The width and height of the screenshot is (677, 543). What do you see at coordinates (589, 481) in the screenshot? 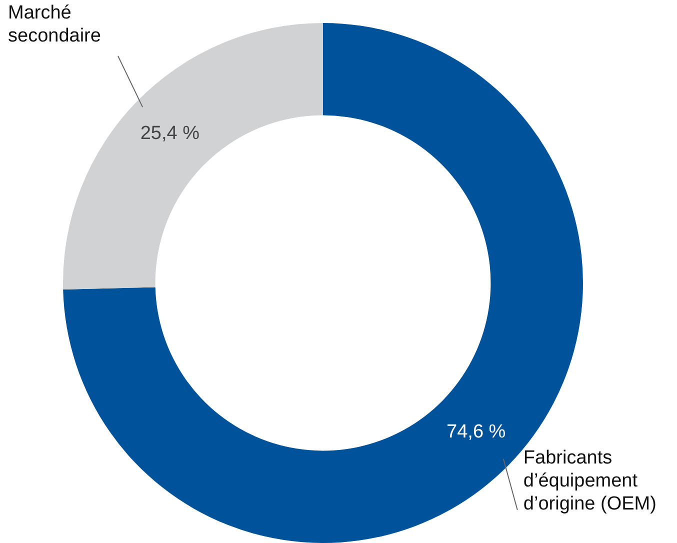
I see `slice-label: Fabricants d’équipement d’origine (OEM)` at bounding box center [589, 481].